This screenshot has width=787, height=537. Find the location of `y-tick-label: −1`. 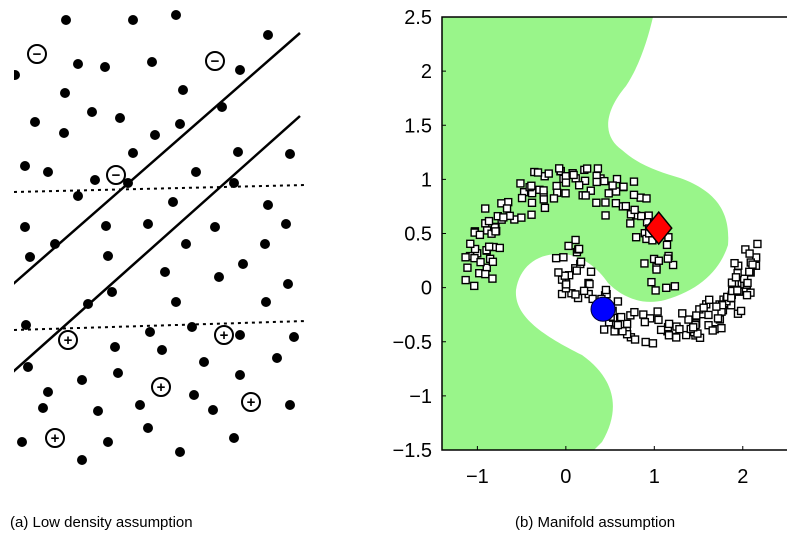

y-tick-label: −1 is located at coordinates (420, 397).